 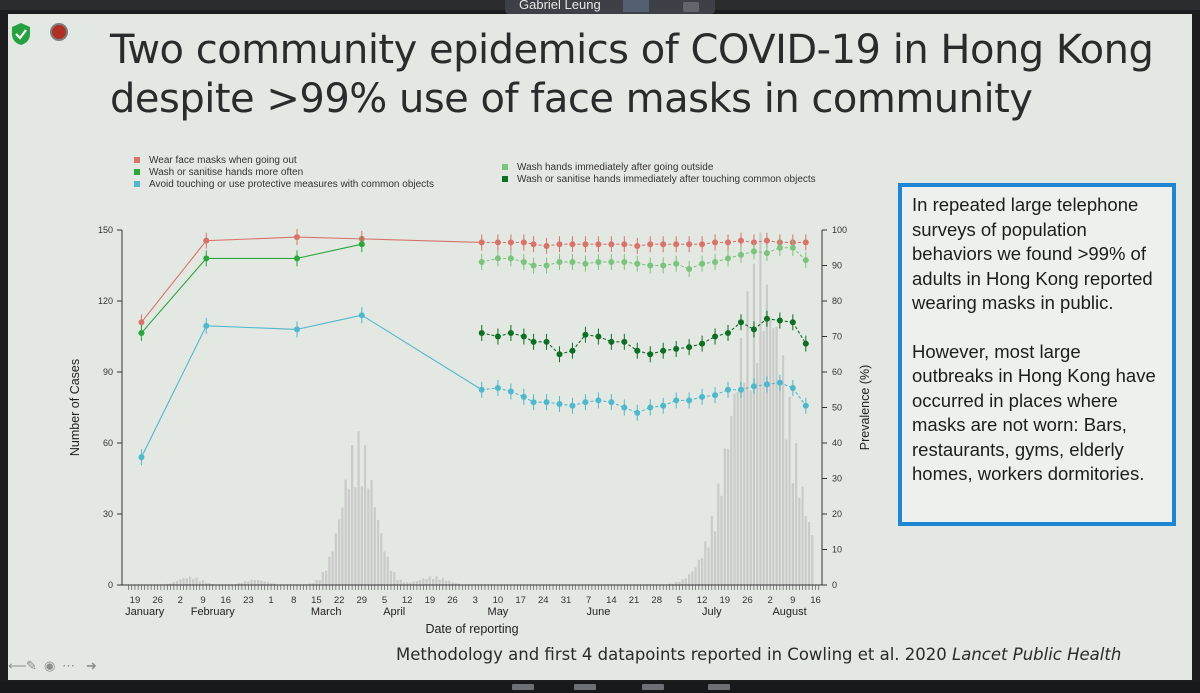 I want to click on microphone-icon, so click(x=691, y=7).